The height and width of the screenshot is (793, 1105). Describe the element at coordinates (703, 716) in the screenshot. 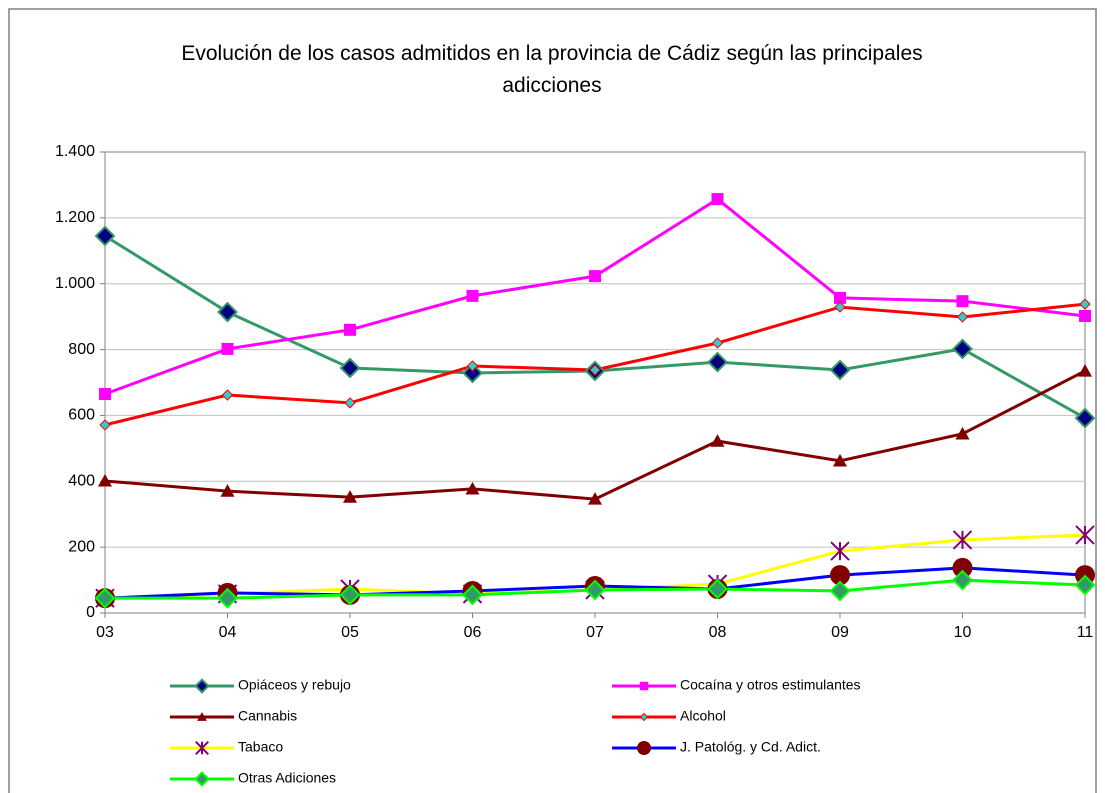

I see `legend-label: Alcohol` at that location.